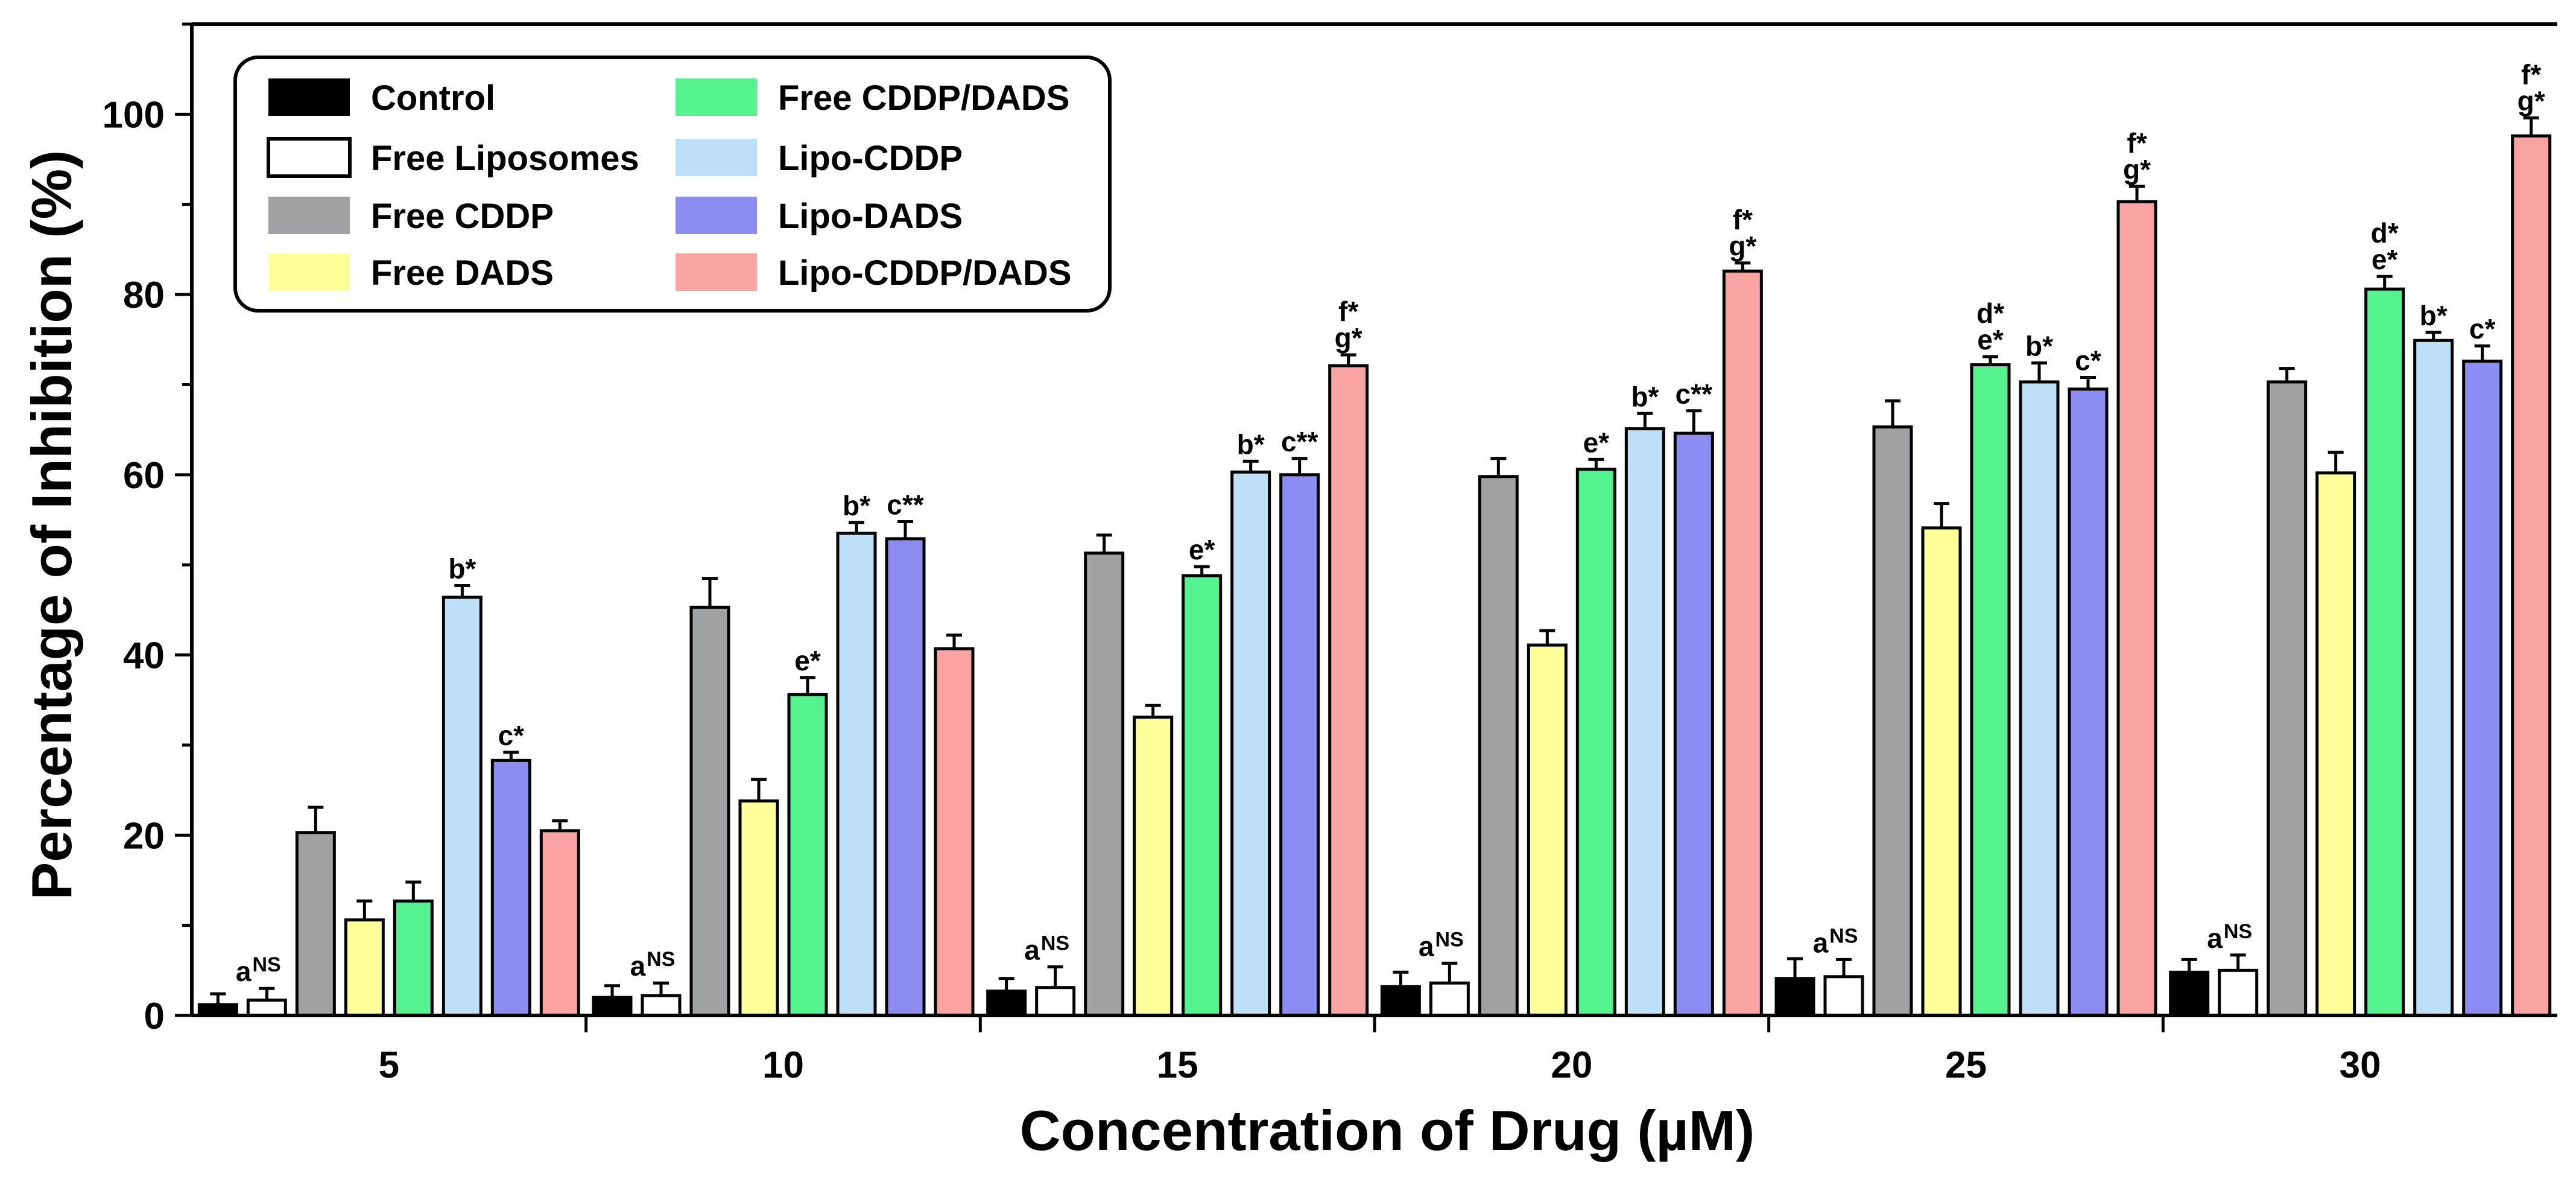  What do you see at coordinates (870, 159) in the screenshot?
I see `legend-label: Lipo-CDDP` at bounding box center [870, 159].